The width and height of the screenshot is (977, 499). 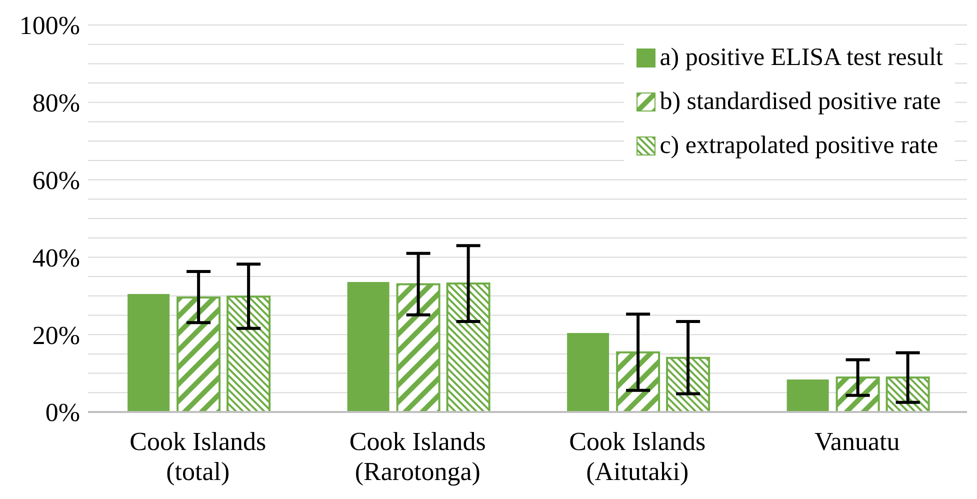 What do you see at coordinates (56, 103) in the screenshot?
I see `y-tick-label: 80%` at bounding box center [56, 103].